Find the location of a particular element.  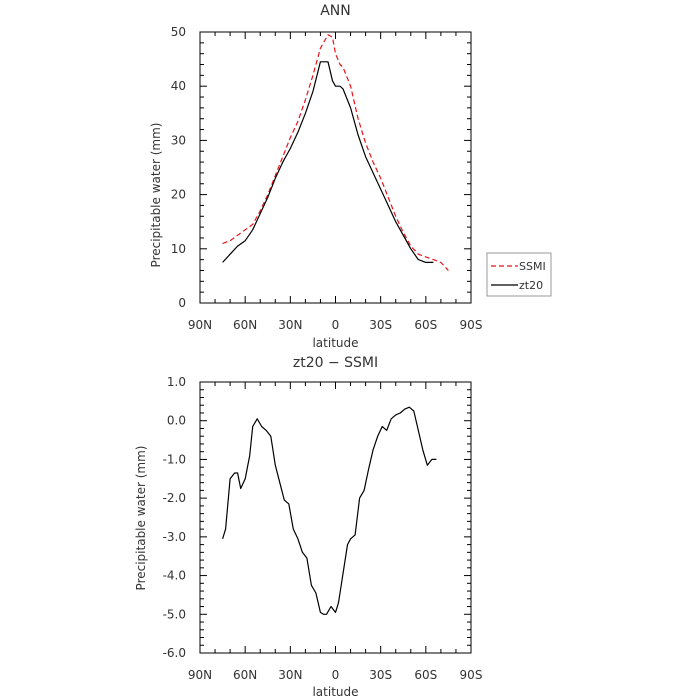

legend: SSMI zt20 is located at coordinates (519, 274).